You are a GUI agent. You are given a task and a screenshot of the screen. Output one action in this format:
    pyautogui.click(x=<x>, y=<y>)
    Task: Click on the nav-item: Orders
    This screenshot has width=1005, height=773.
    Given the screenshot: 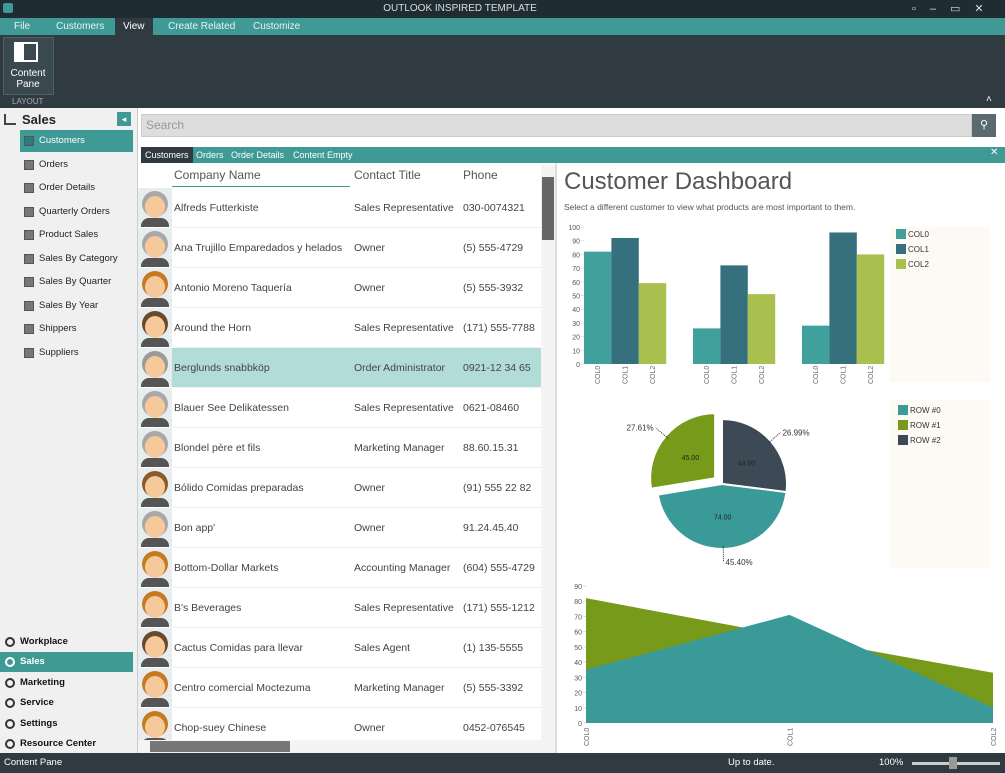 What is the action you would take?
    pyautogui.click(x=54, y=164)
    